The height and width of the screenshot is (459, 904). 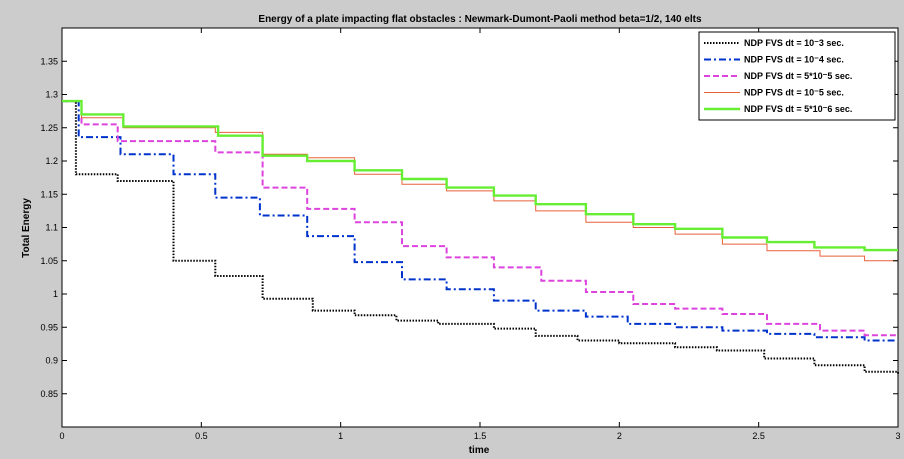 I want to click on y-tick-label: 0.85, so click(x=49, y=394).